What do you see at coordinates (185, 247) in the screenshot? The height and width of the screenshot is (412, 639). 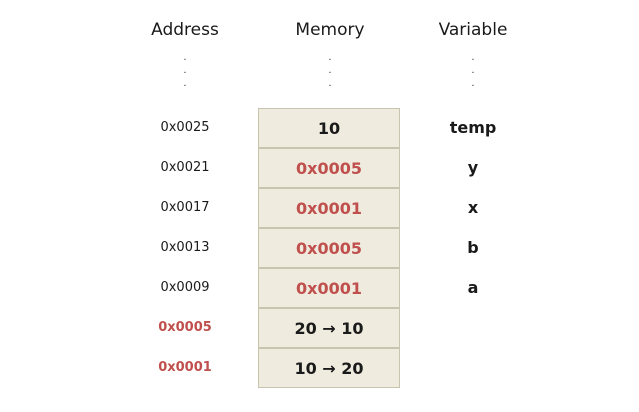 I see `address-label: 0x0013` at bounding box center [185, 247].